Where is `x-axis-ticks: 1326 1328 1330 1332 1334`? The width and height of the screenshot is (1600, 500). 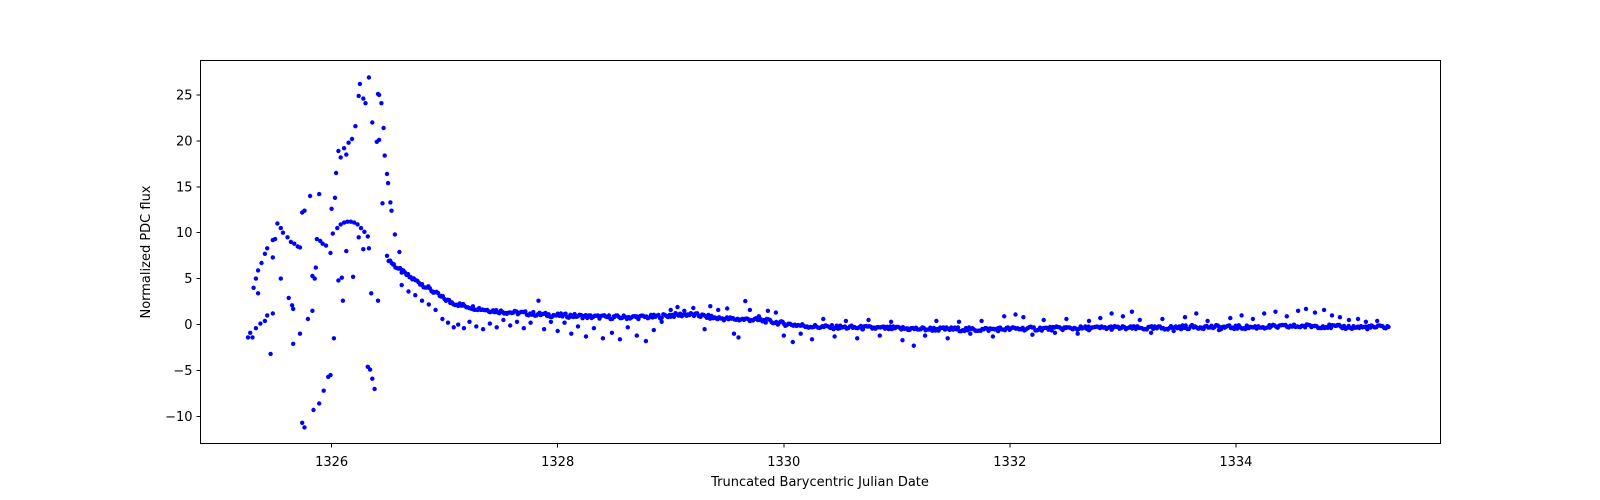 x-axis-ticks: 1326 1328 1330 1332 1334 is located at coordinates (783, 456).